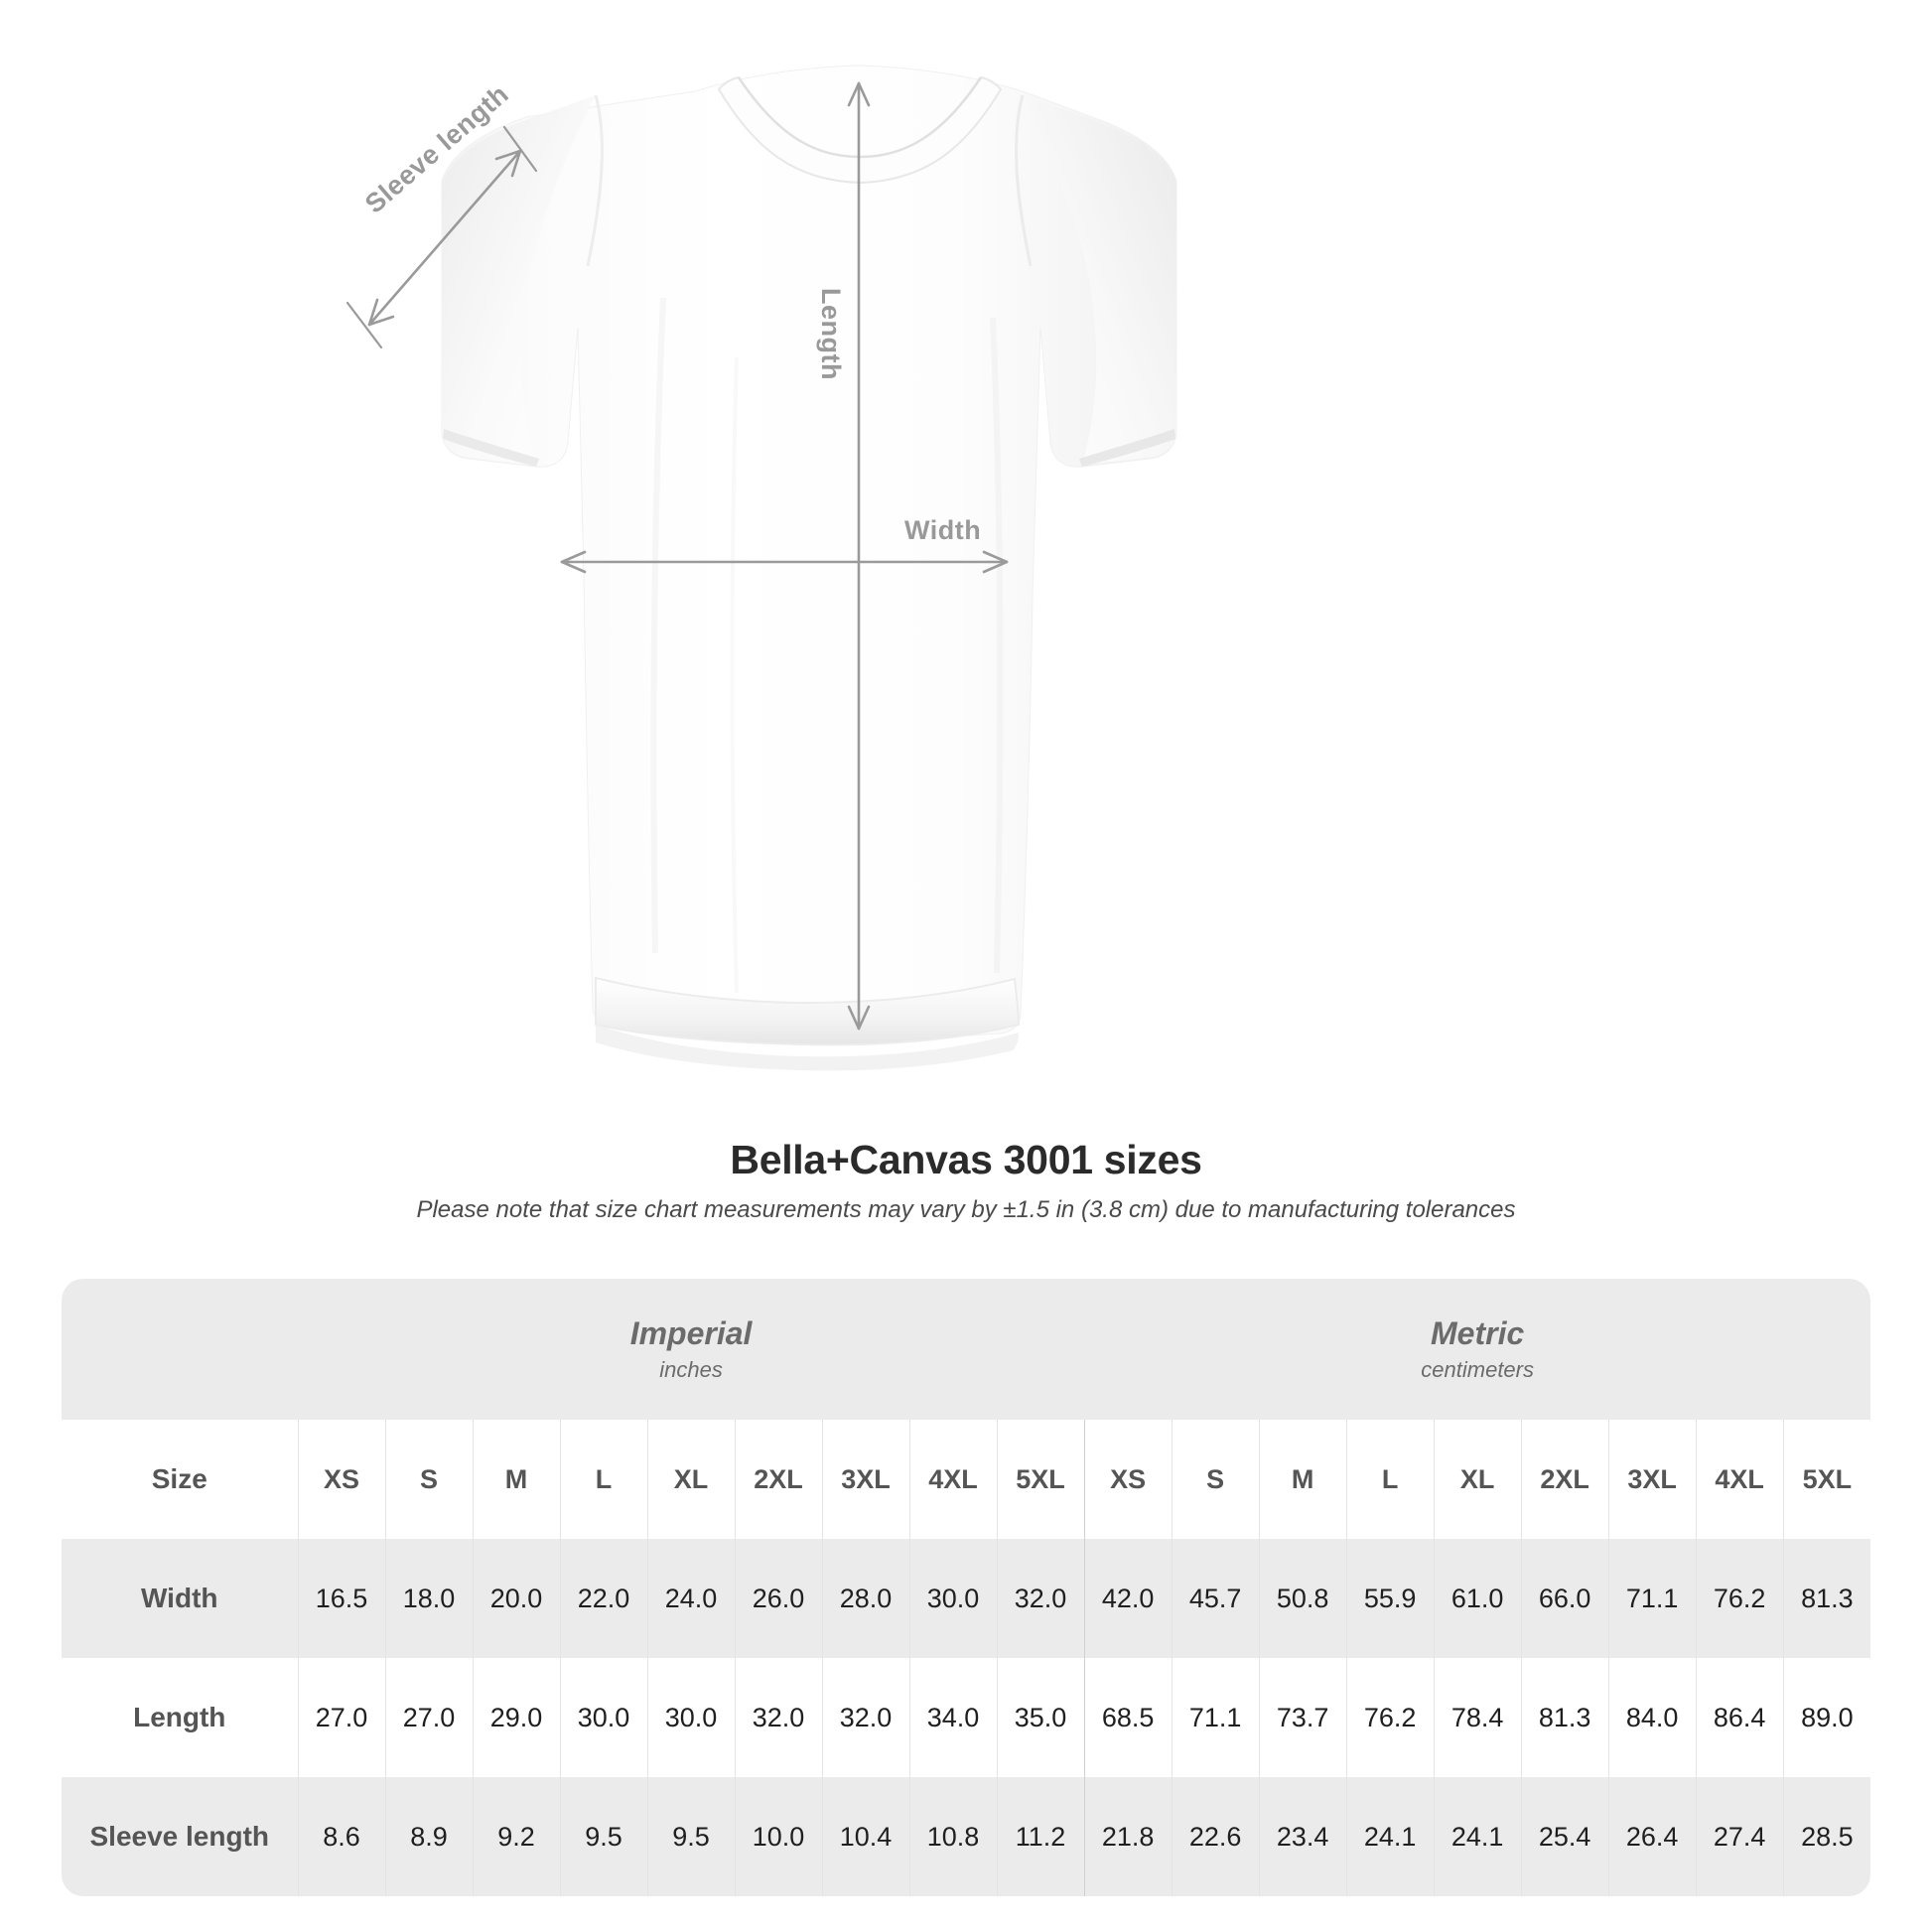 The image size is (1932, 1932). What do you see at coordinates (953, 1599) in the screenshot?
I see `cell-width-imperial-4xl: 30.0` at bounding box center [953, 1599].